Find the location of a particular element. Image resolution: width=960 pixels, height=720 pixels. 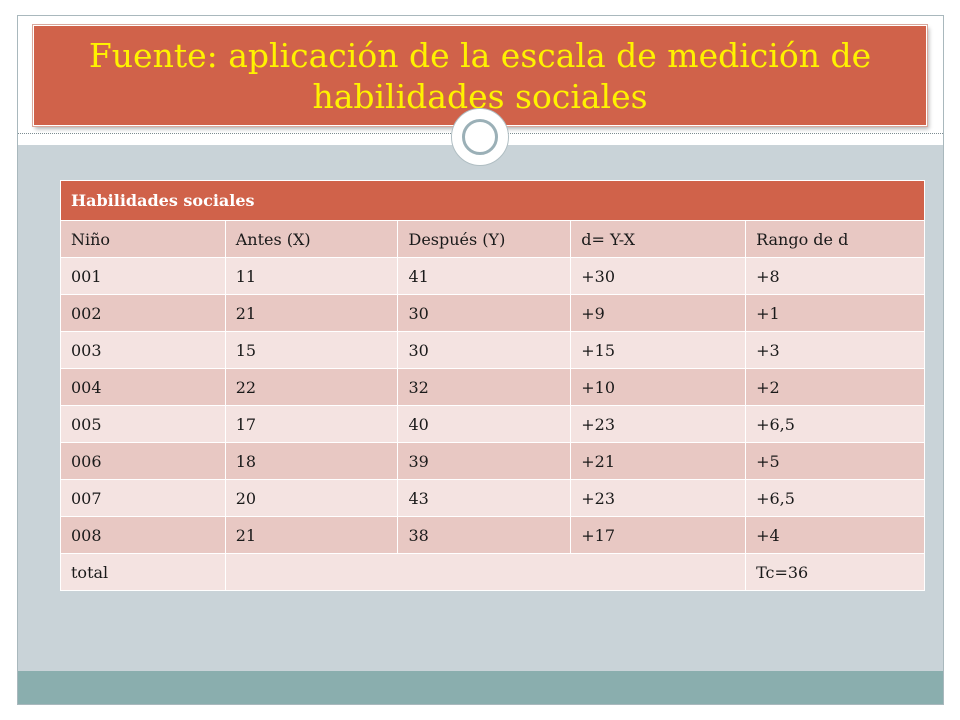

table-row: 004 22 32 +10 +2 is located at coordinates (492, 387).